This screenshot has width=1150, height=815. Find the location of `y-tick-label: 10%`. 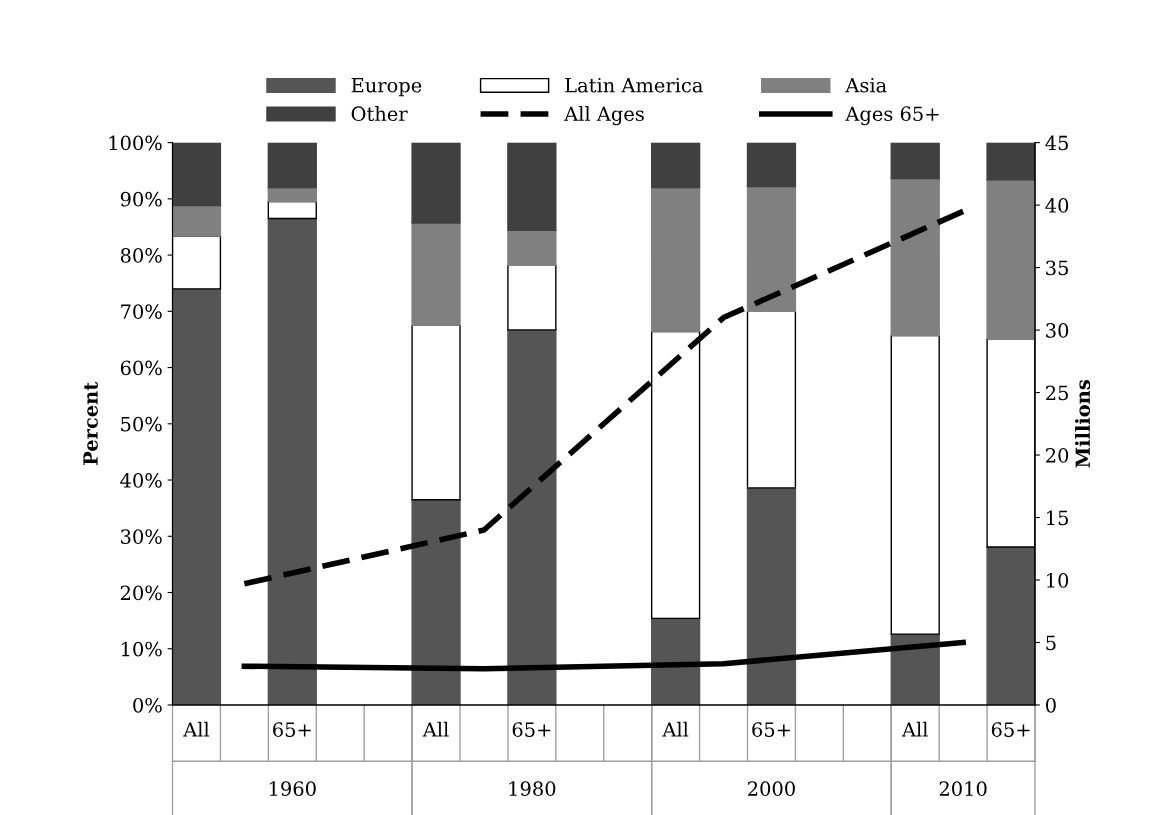

y-tick-label: 10% is located at coordinates (141, 649).